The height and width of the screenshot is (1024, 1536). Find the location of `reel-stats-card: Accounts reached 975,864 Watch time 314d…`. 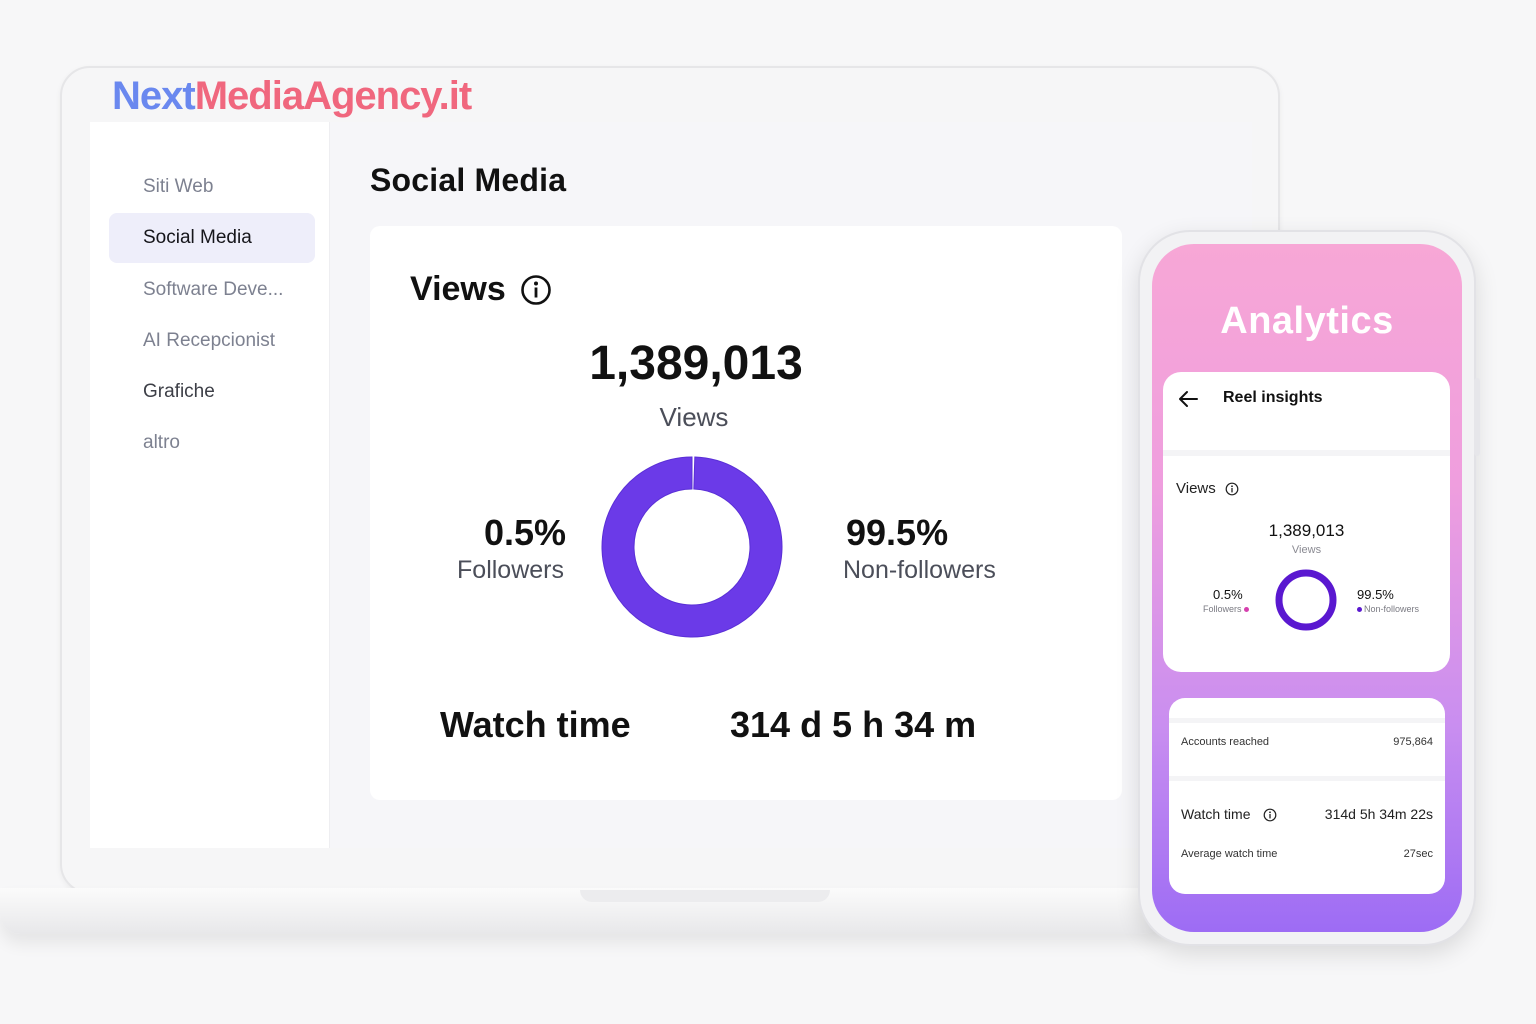

reel-stats-card: Accounts reached 975,864 Watch time 314d… is located at coordinates (1307, 796).